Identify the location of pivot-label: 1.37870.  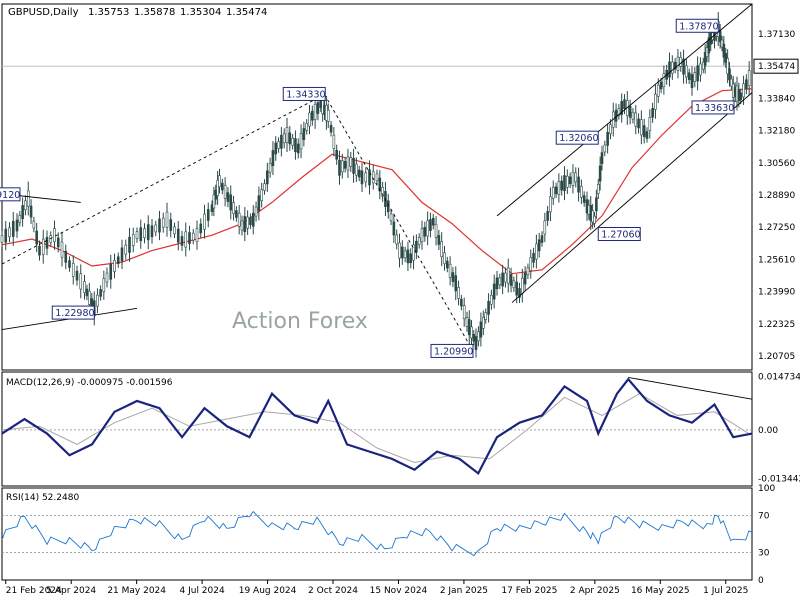
(698, 26).